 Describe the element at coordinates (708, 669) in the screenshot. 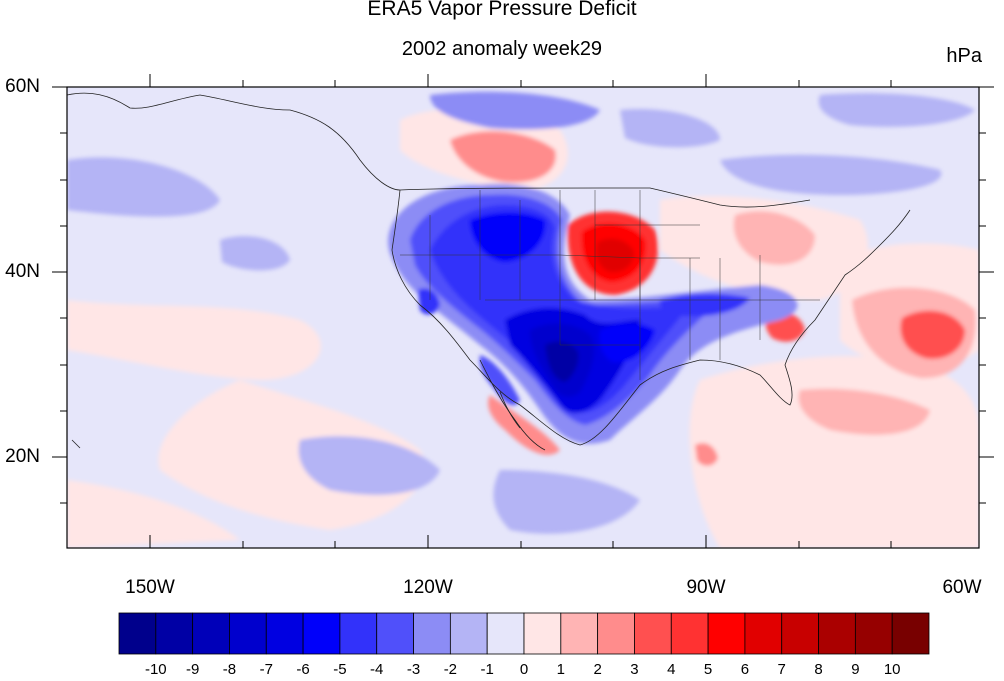

I see `colorbar-label: 5` at that location.